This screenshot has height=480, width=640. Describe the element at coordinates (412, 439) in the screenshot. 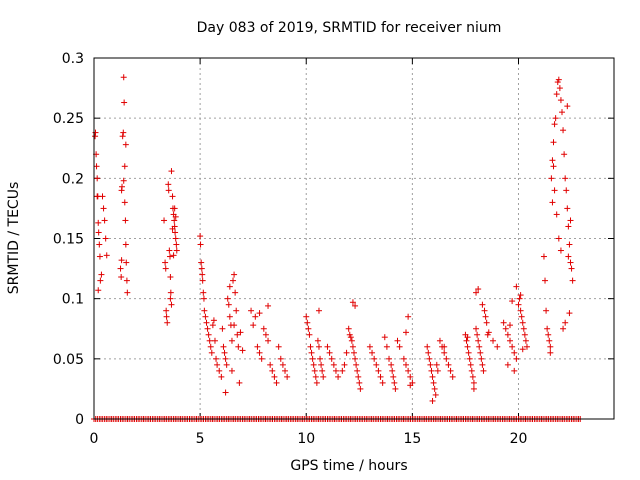

I see `x-tick-label: 15` at that location.